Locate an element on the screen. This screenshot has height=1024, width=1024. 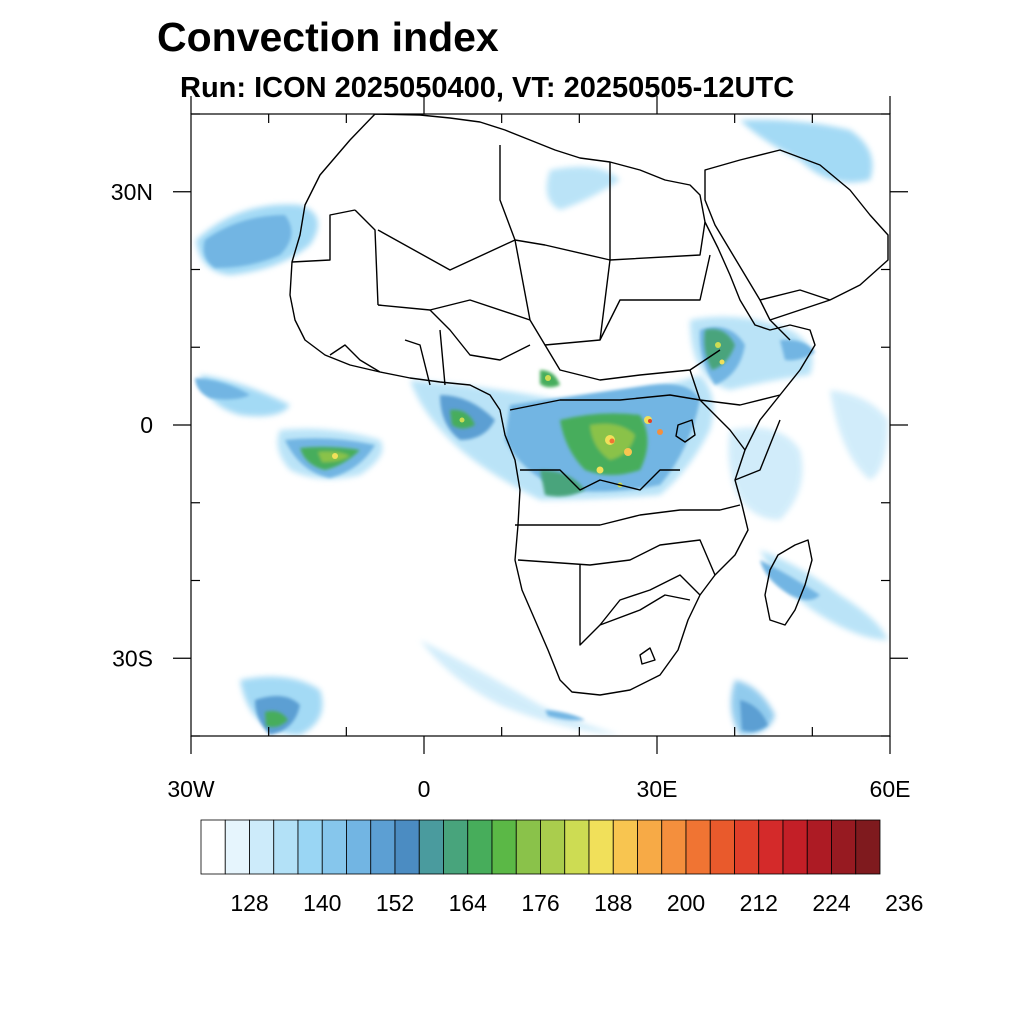
map-title: Convection index is located at coordinates (328, 37).